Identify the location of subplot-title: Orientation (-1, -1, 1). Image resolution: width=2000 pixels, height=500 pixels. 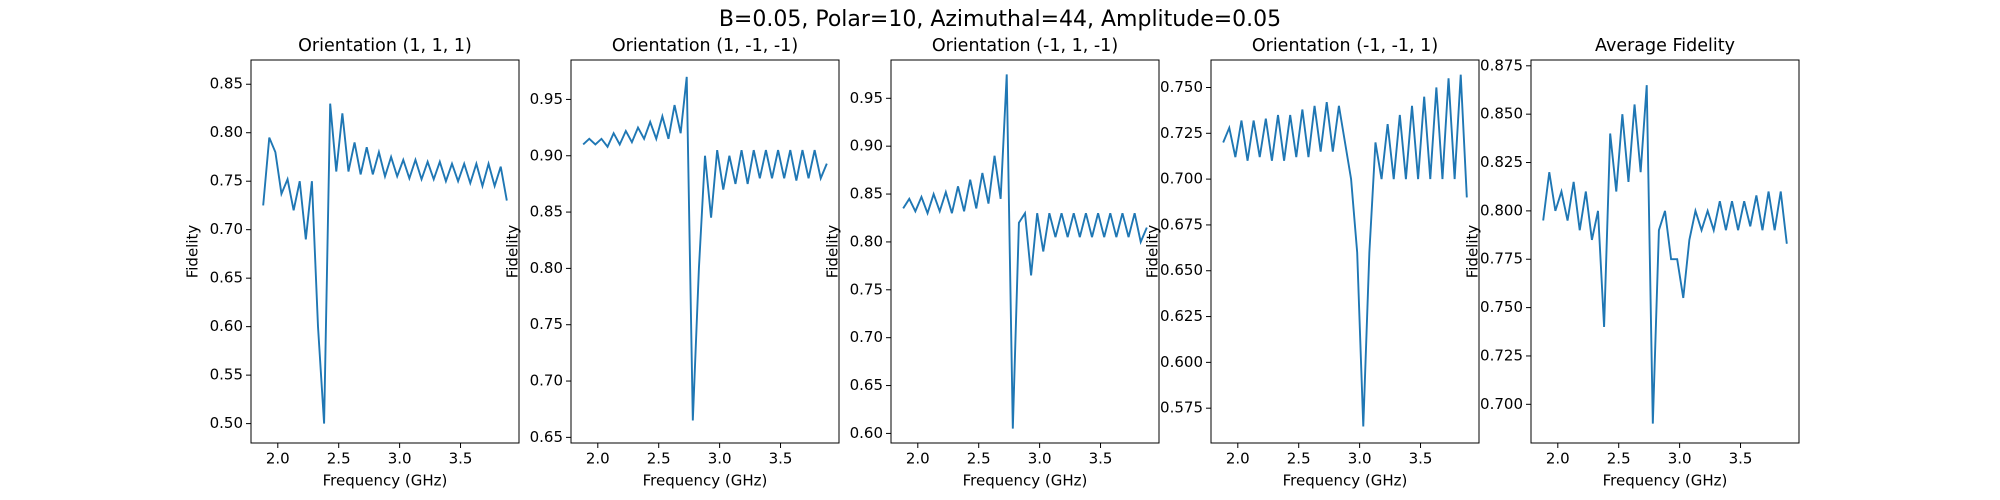
(1345, 46).